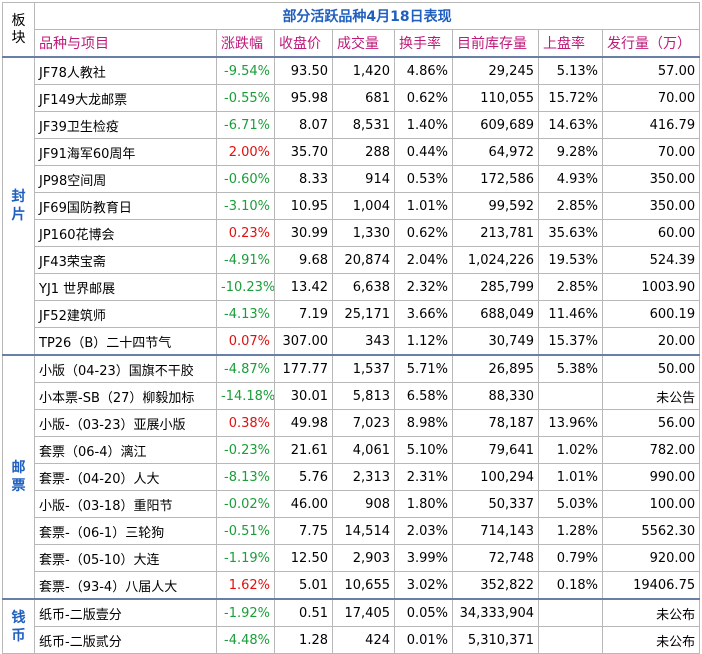  Describe the element at coordinates (245, 206) in the screenshot. I see `cell-change: -3.10%` at that location.